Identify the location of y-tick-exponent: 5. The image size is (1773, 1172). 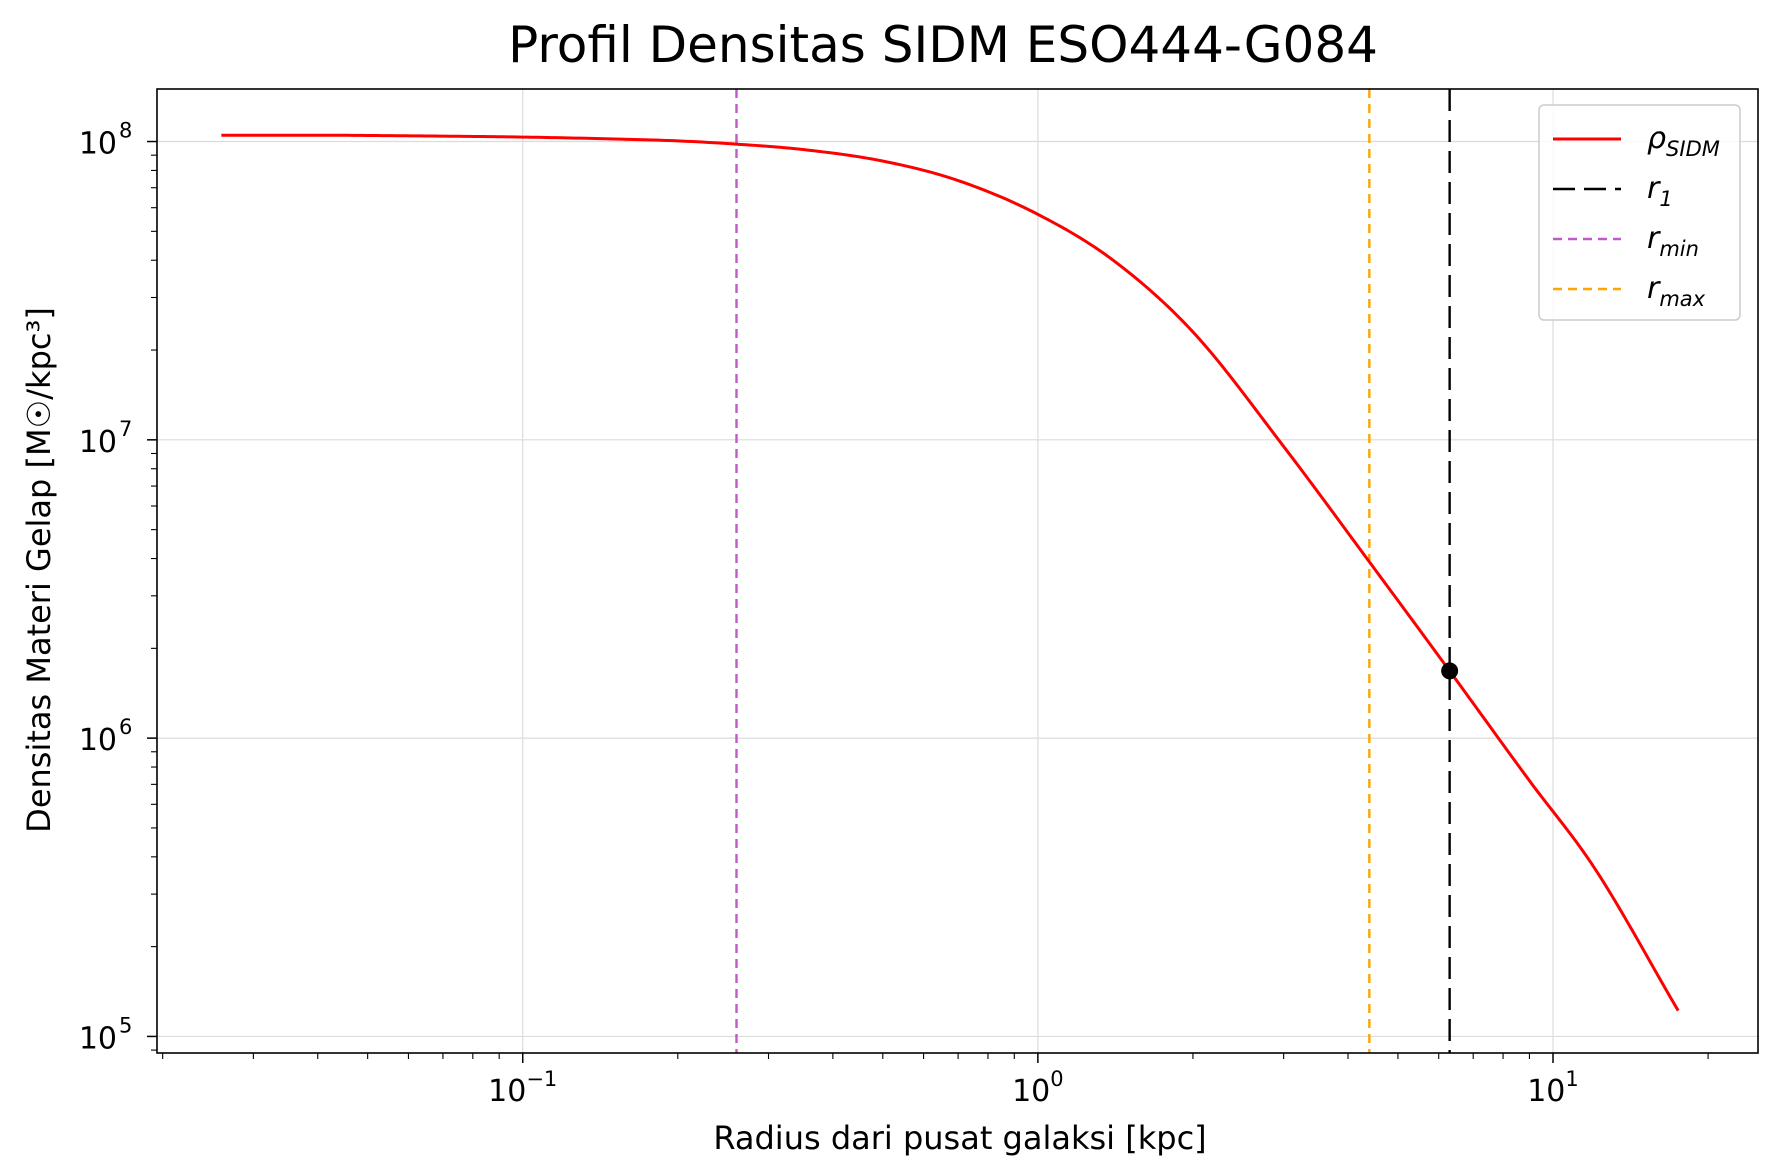
(125, 1025).